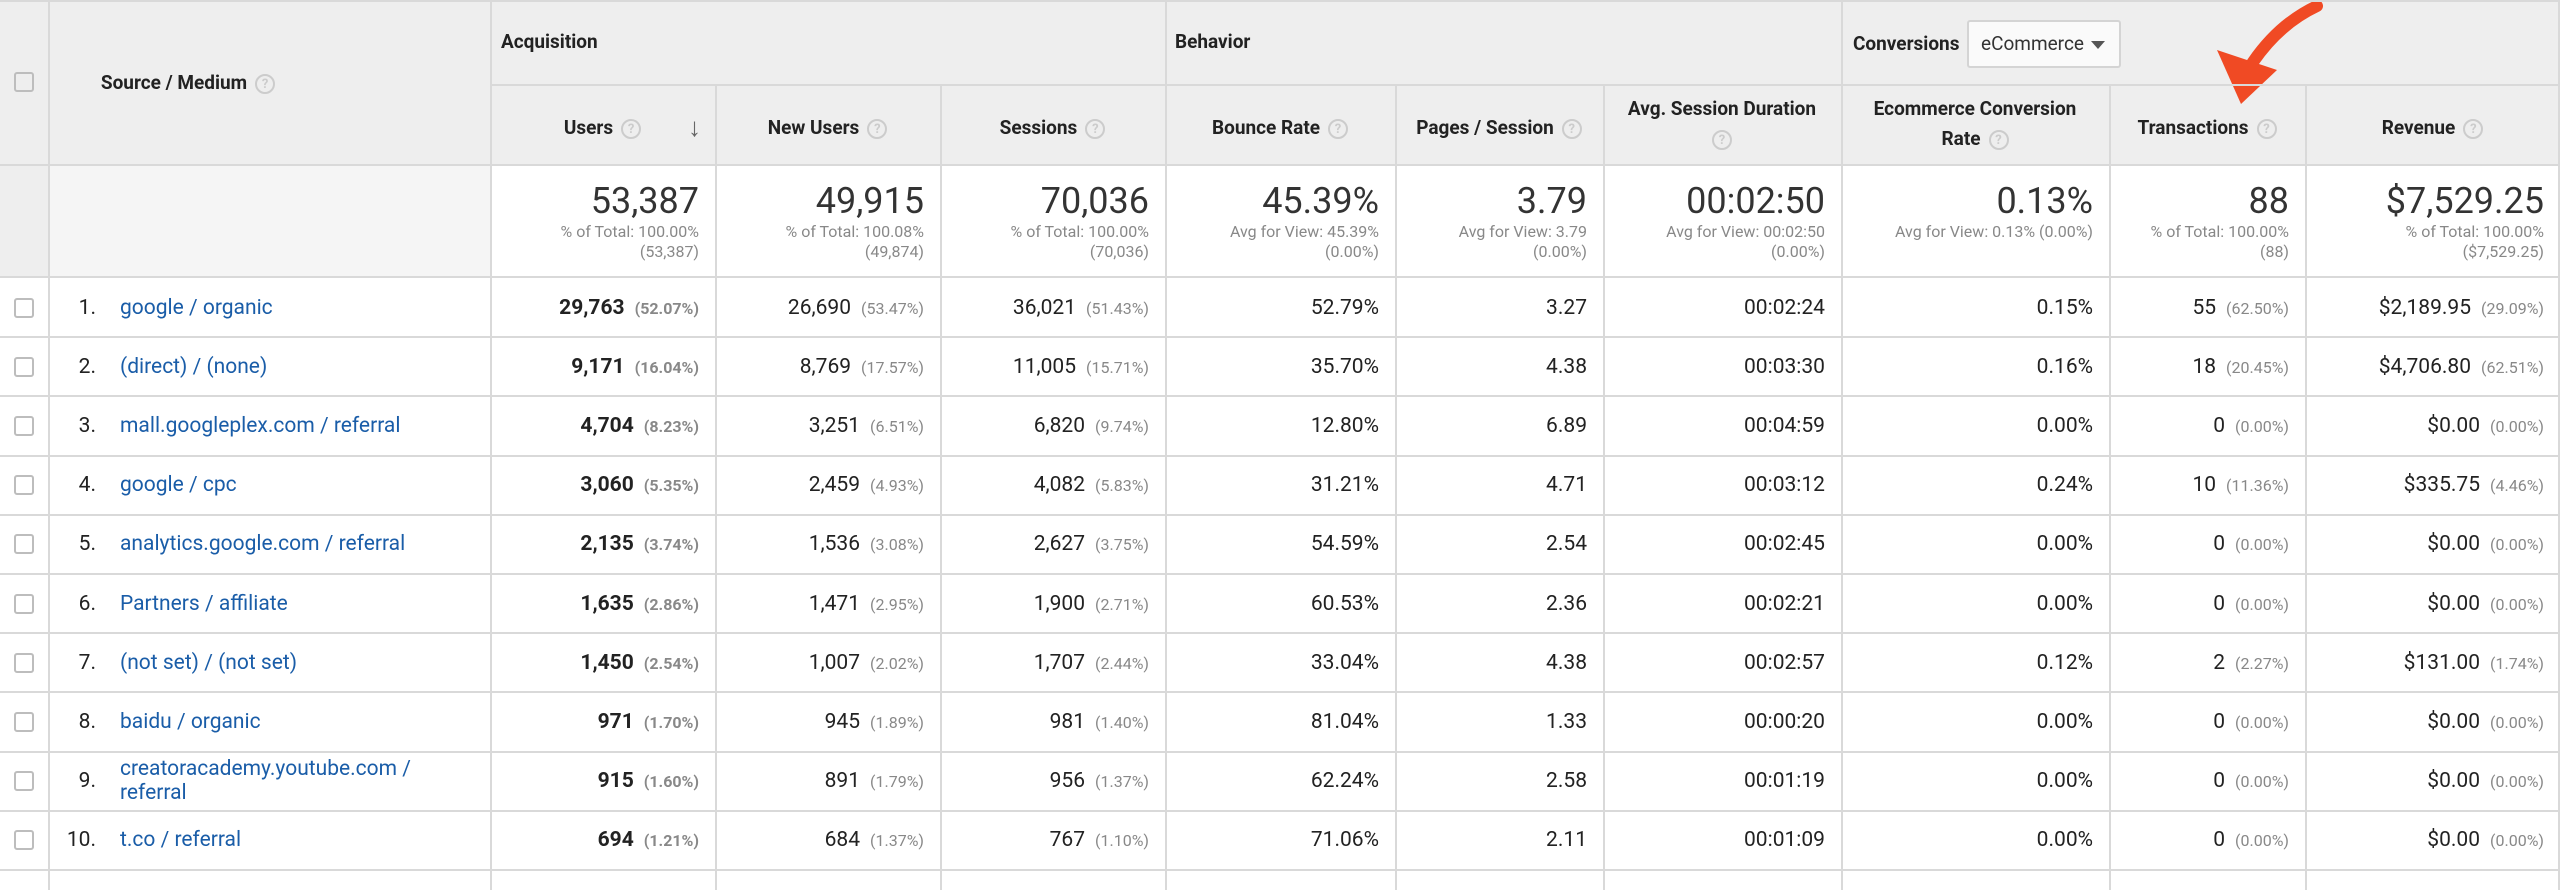 The height and width of the screenshot is (890, 2560). I want to click on source-medium-link: (not set) / (not set), so click(209, 662).